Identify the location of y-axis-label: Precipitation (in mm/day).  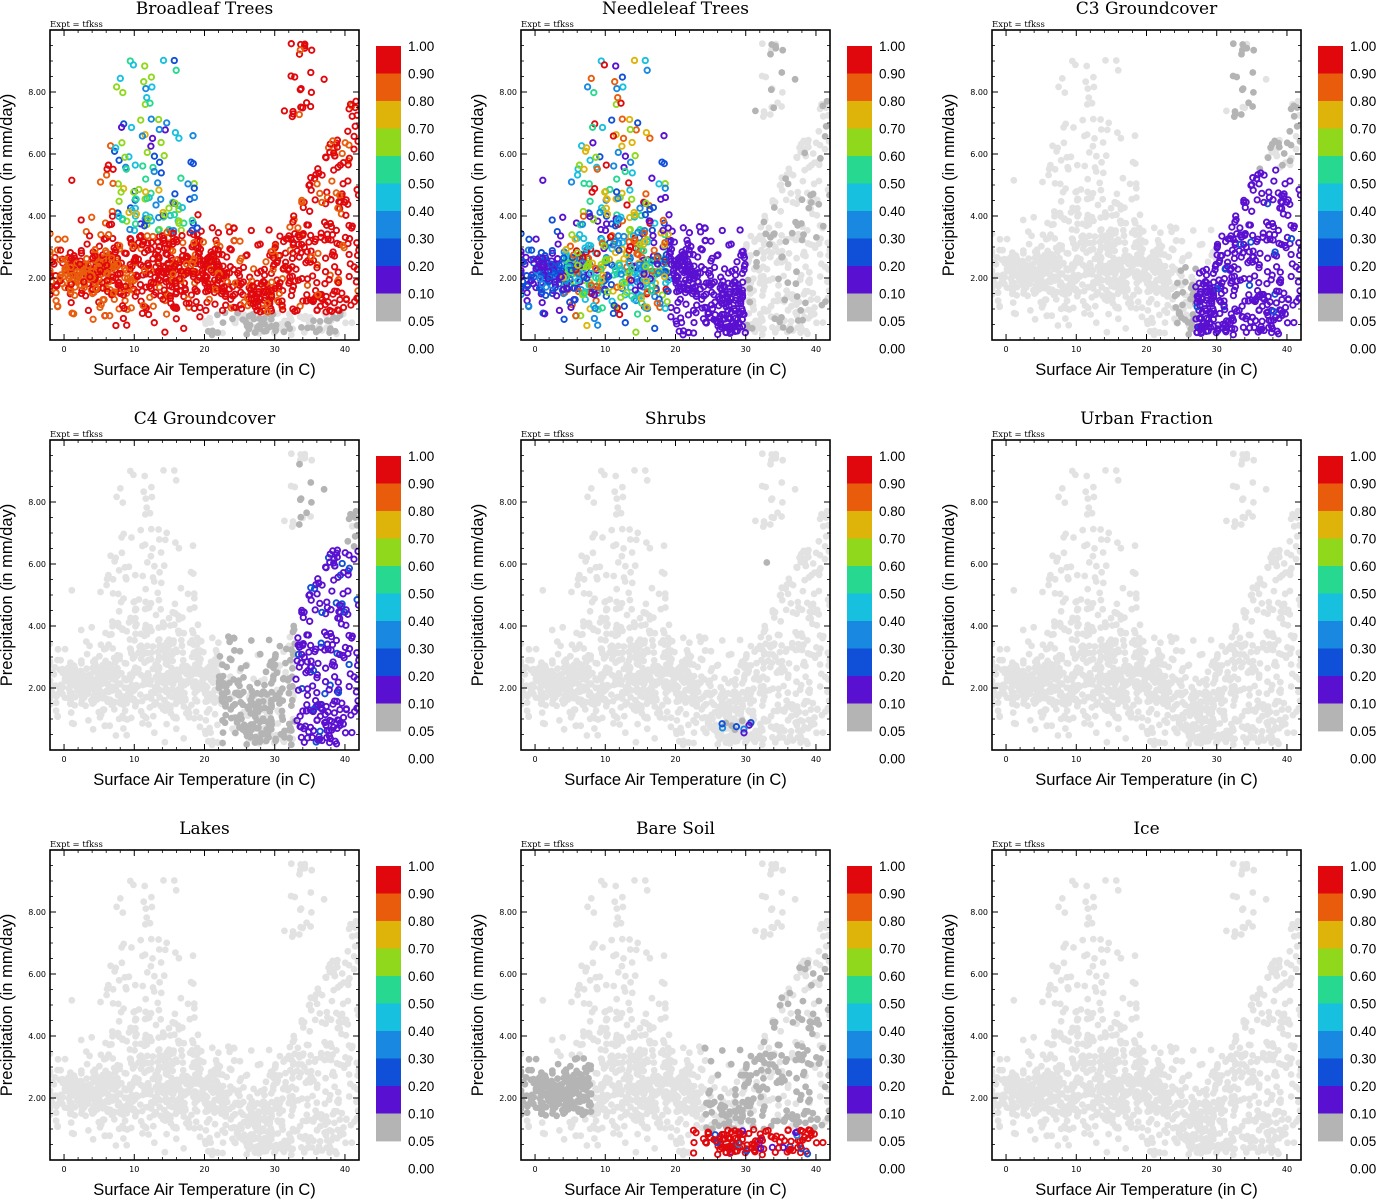
(478, 185).